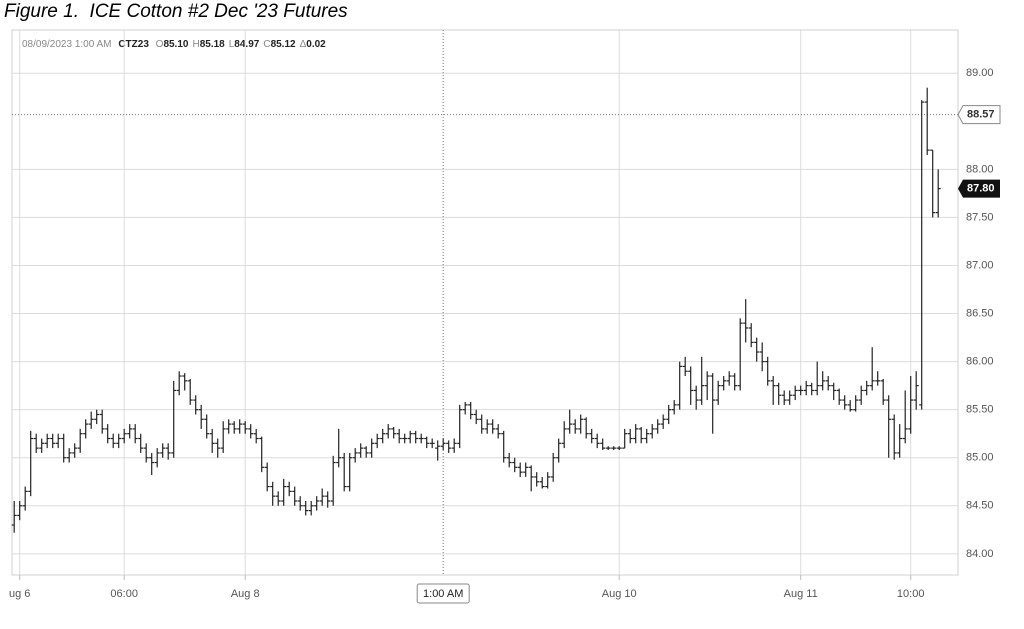 Image resolution: width=1024 pixels, height=629 pixels. Describe the element at coordinates (246, 44) in the screenshot. I see `info-field-value: 84.97` at that location.